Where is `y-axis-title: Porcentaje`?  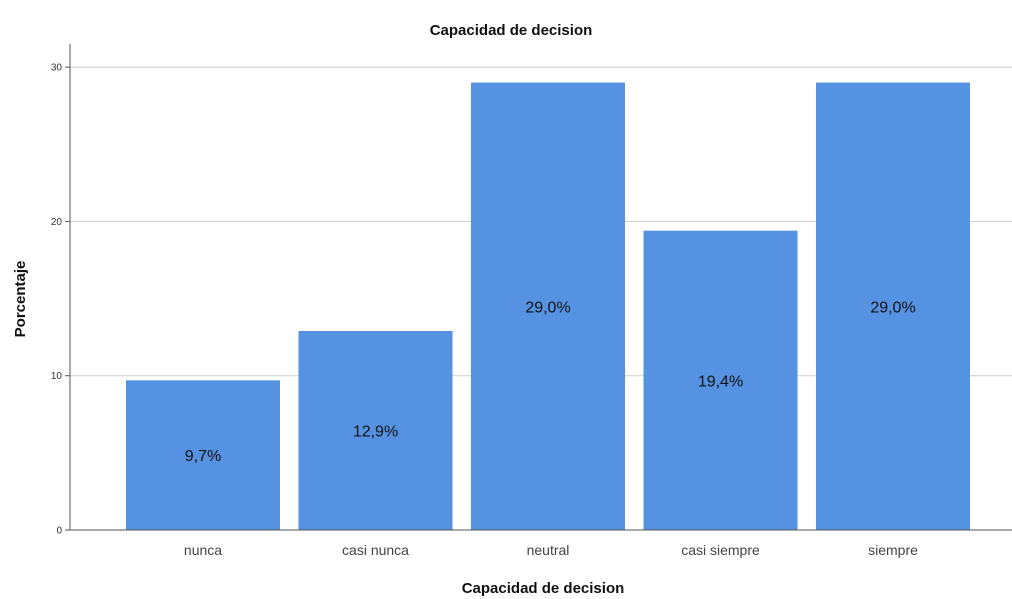 y-axis-title: Porcentaje is located at coordinates (20, 299).